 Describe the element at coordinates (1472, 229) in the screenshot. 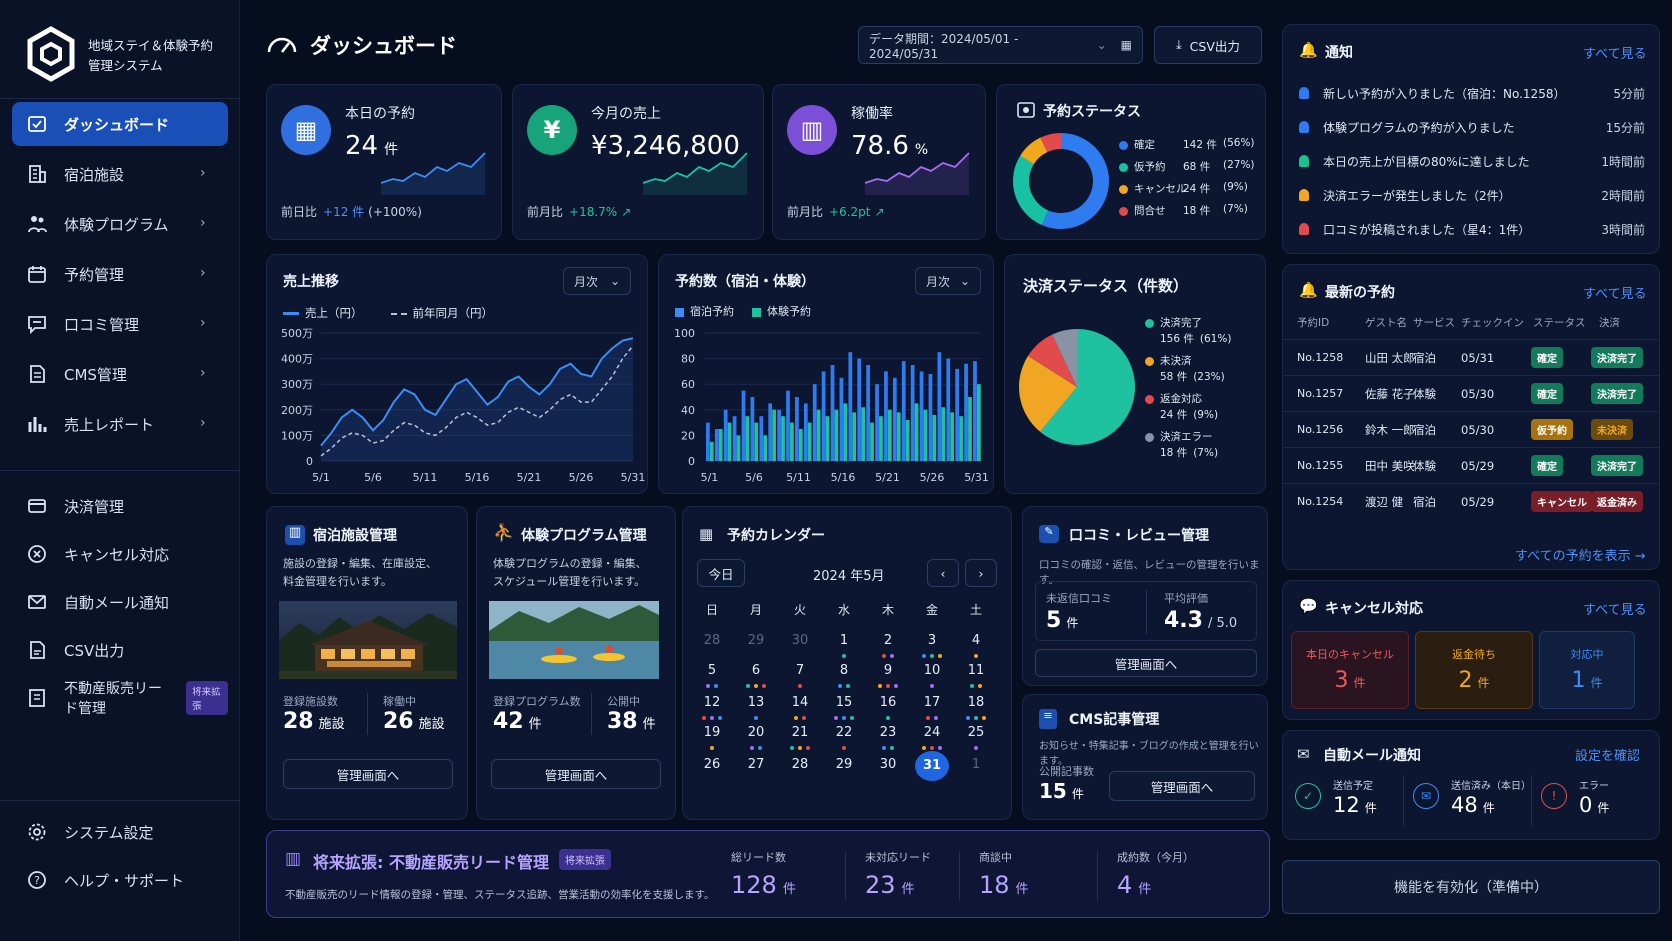

I see `notification-item: 口コミが投稿されました（星4：1件） 3時間前` at that location.